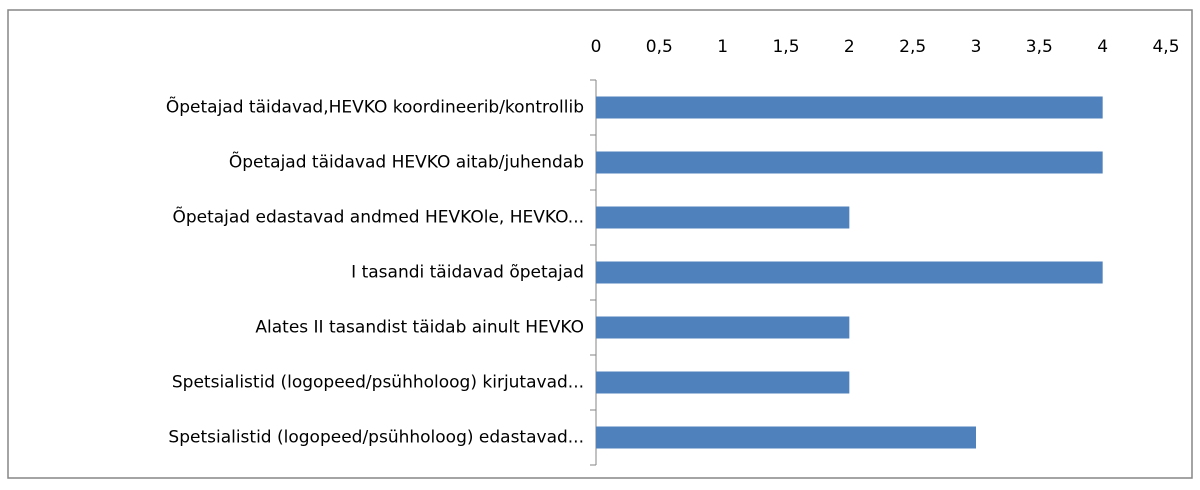 This screenshot has height=490, width=1200. I want to click on x-tick-label: 3, so click(976, 47).